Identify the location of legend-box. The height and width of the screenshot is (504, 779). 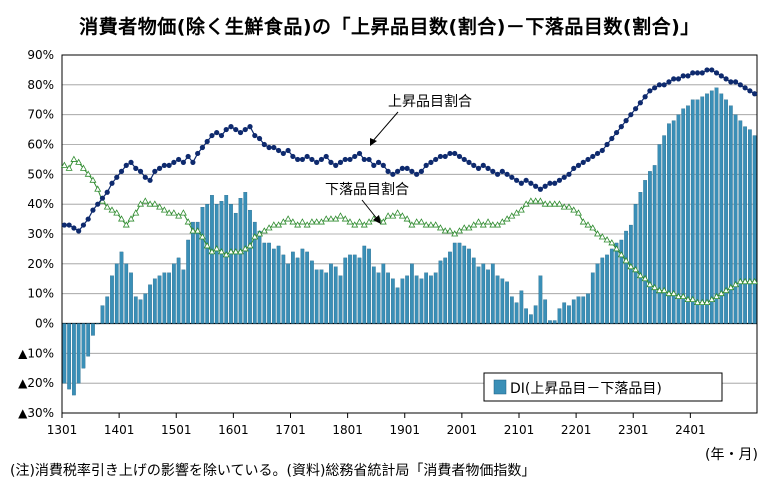
(603, 387).